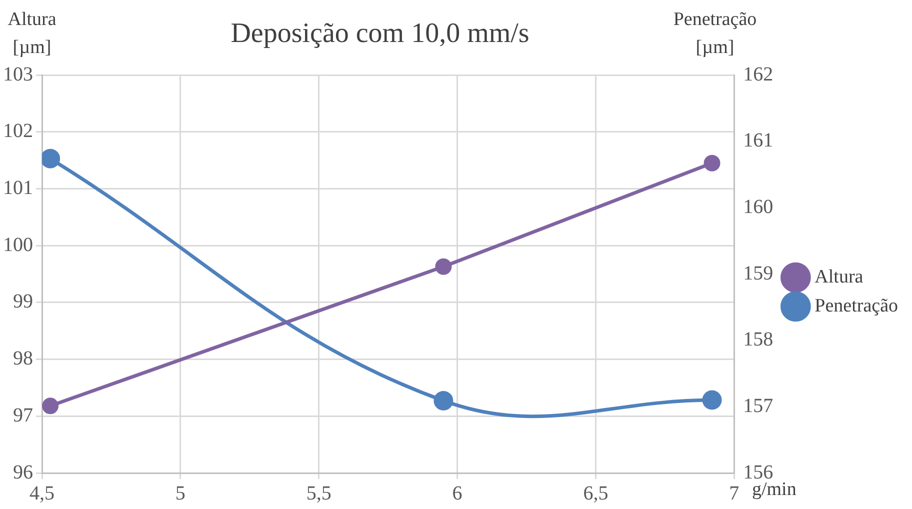 The width and height of the screenshot is (912, 509). I want to click on y-tick-label: 96, so click(23, 472).